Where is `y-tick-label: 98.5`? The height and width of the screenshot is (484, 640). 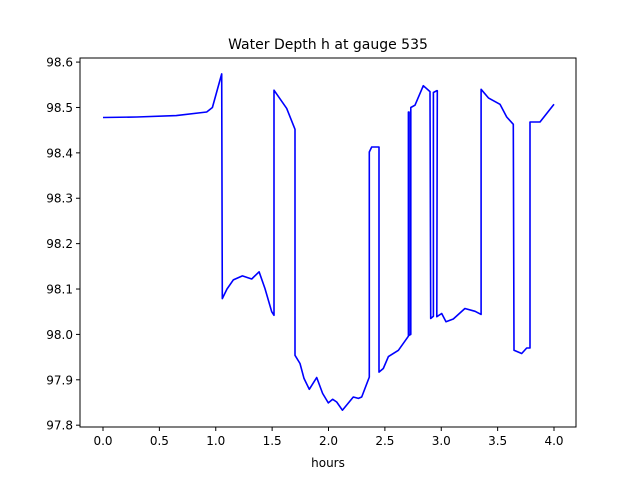 y-tick-label: 98.5 is located at coordinates (59, 108).